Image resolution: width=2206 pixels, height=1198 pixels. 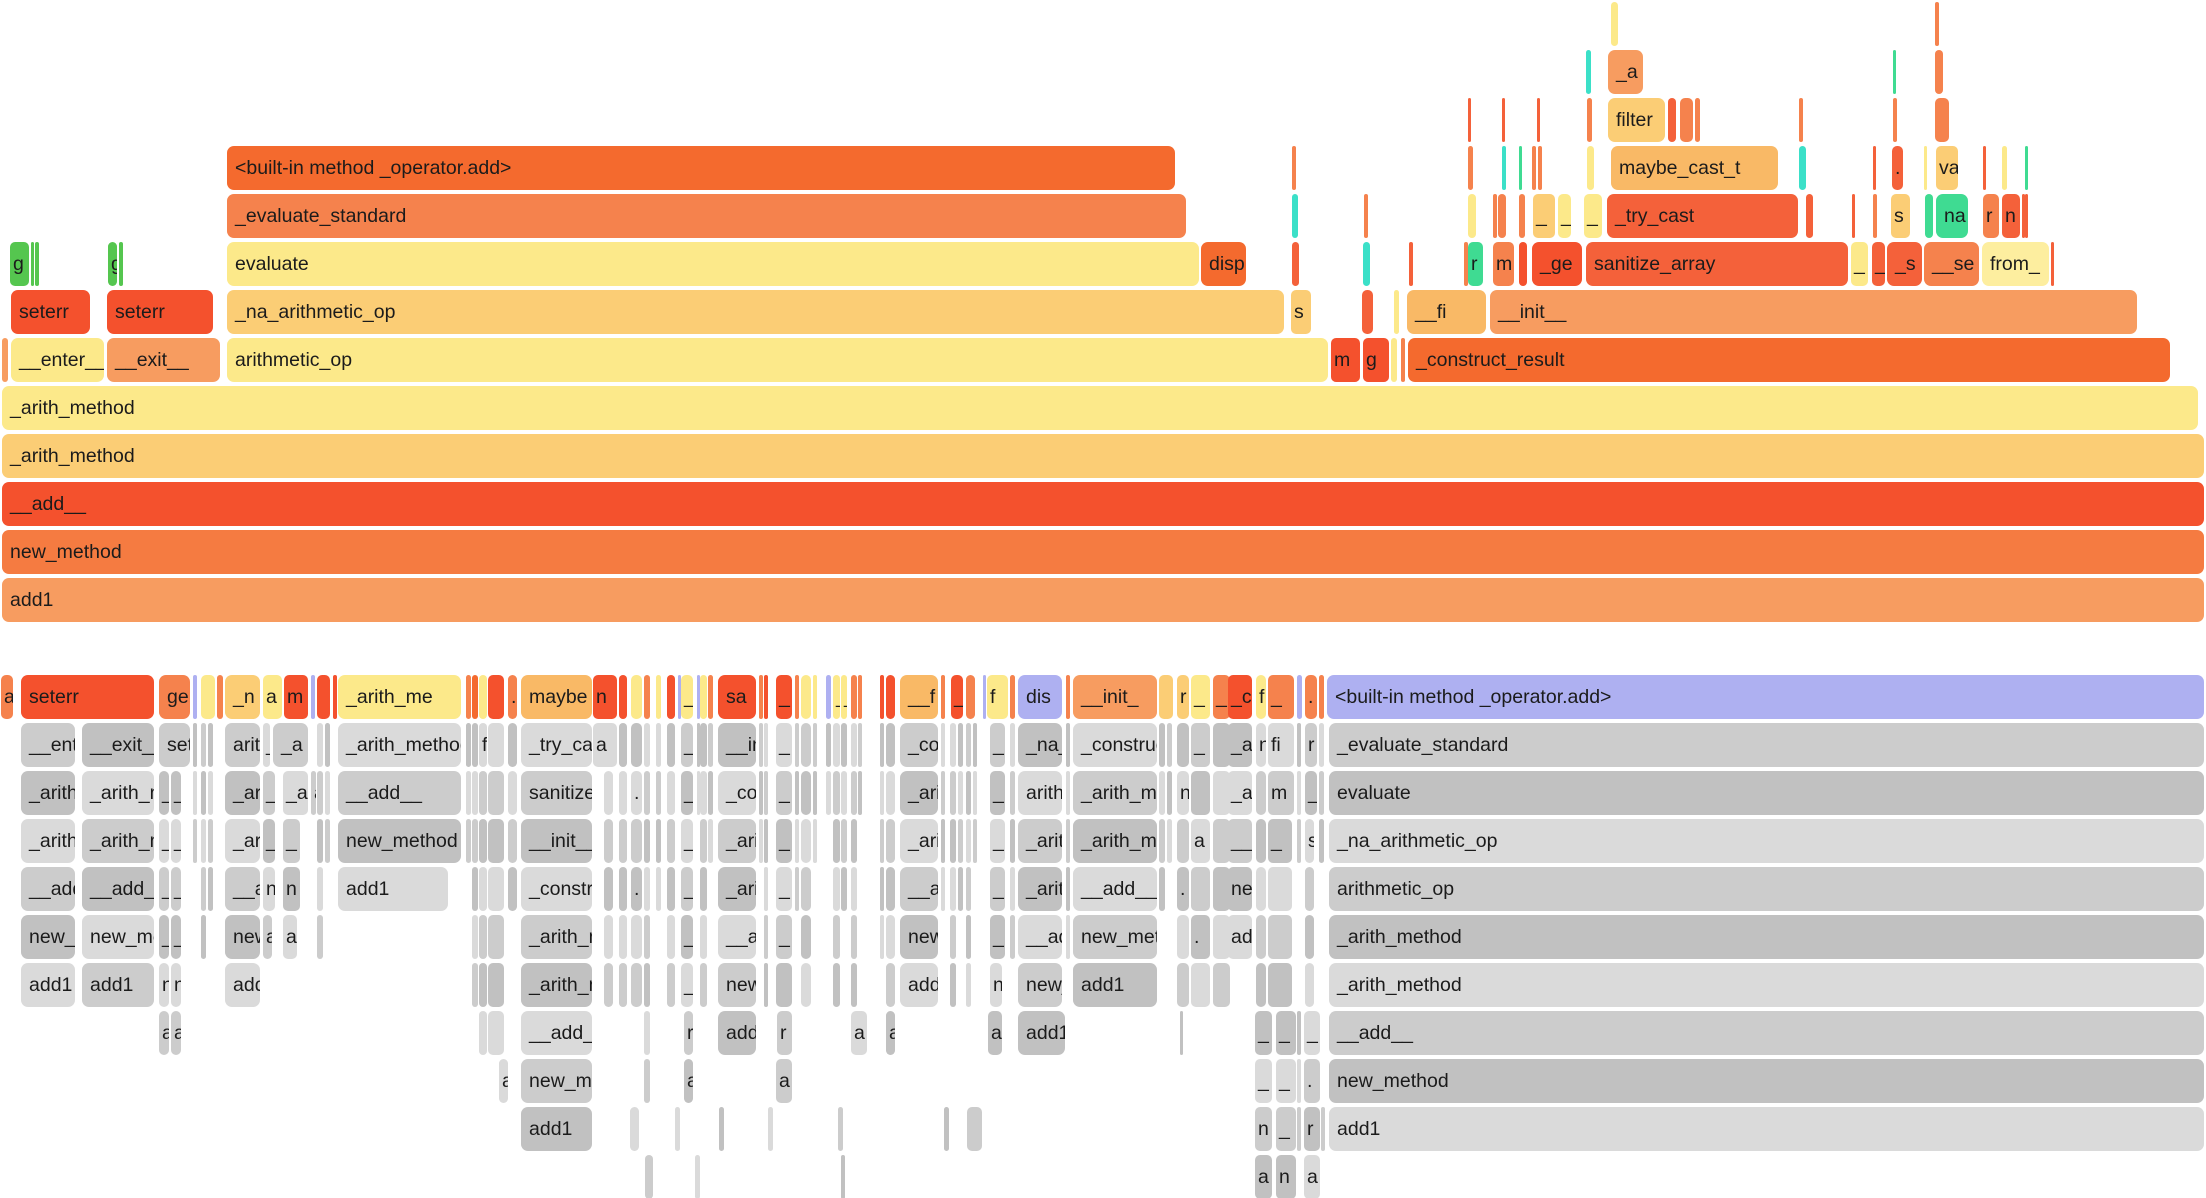 What do you see at coordinates (118, 745) in the screenshot?
I see `caller-frame-bar: __exit__` at bounding box center [118, 745].